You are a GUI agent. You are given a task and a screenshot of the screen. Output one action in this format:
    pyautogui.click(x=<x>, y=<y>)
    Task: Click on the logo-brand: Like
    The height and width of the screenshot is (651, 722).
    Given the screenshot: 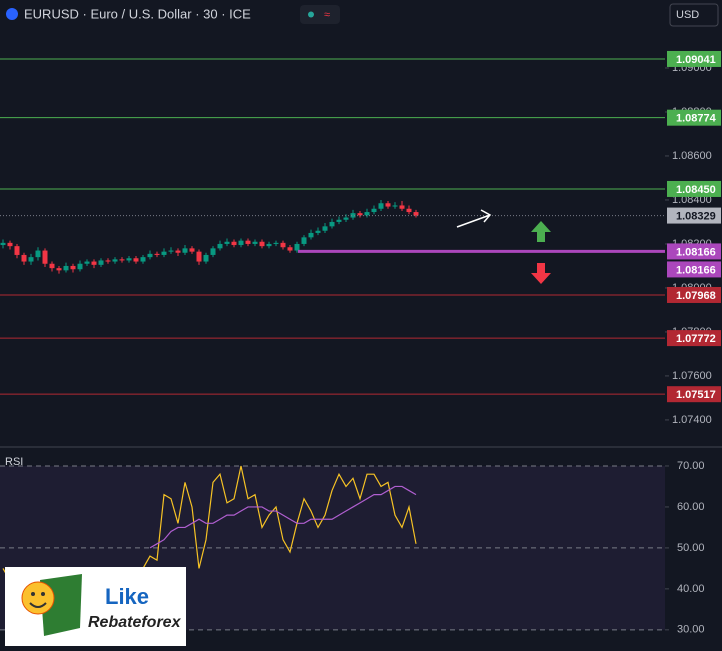 What is the action you would take?
    pyautogui.click(x=127, y=596)
    